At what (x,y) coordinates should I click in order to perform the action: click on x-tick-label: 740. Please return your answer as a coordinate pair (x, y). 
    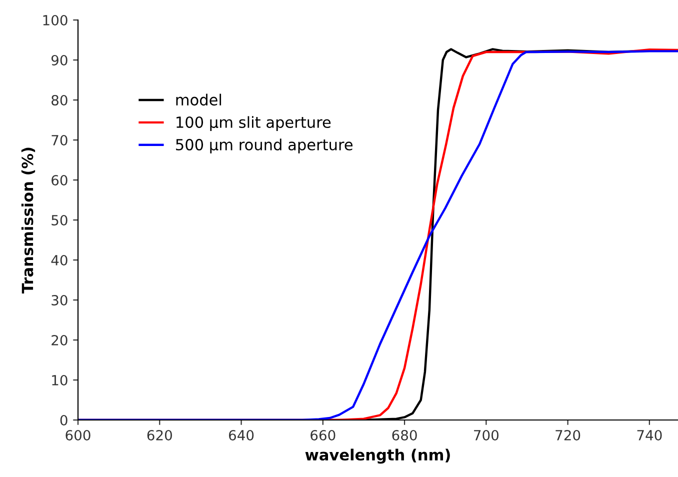
    Looking at the image, I should click on (649, 435).